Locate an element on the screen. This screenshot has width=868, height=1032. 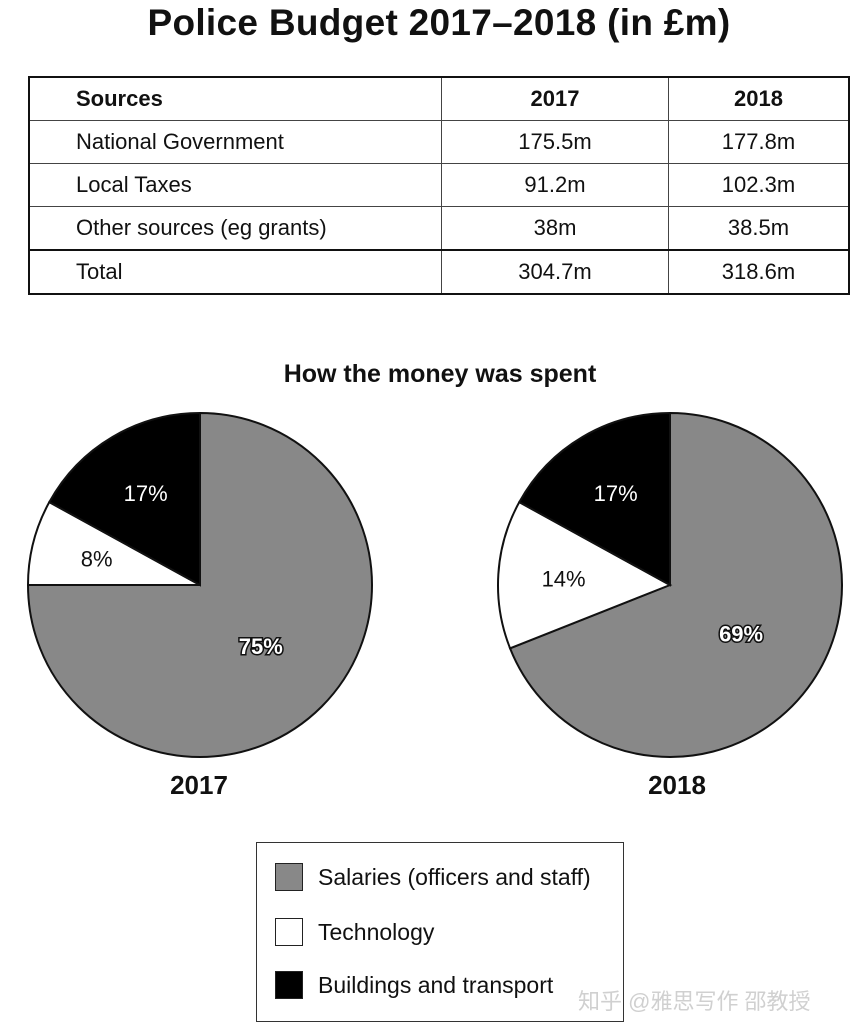
row-value-2017: 91.2m is located at coordinates (555, 185).